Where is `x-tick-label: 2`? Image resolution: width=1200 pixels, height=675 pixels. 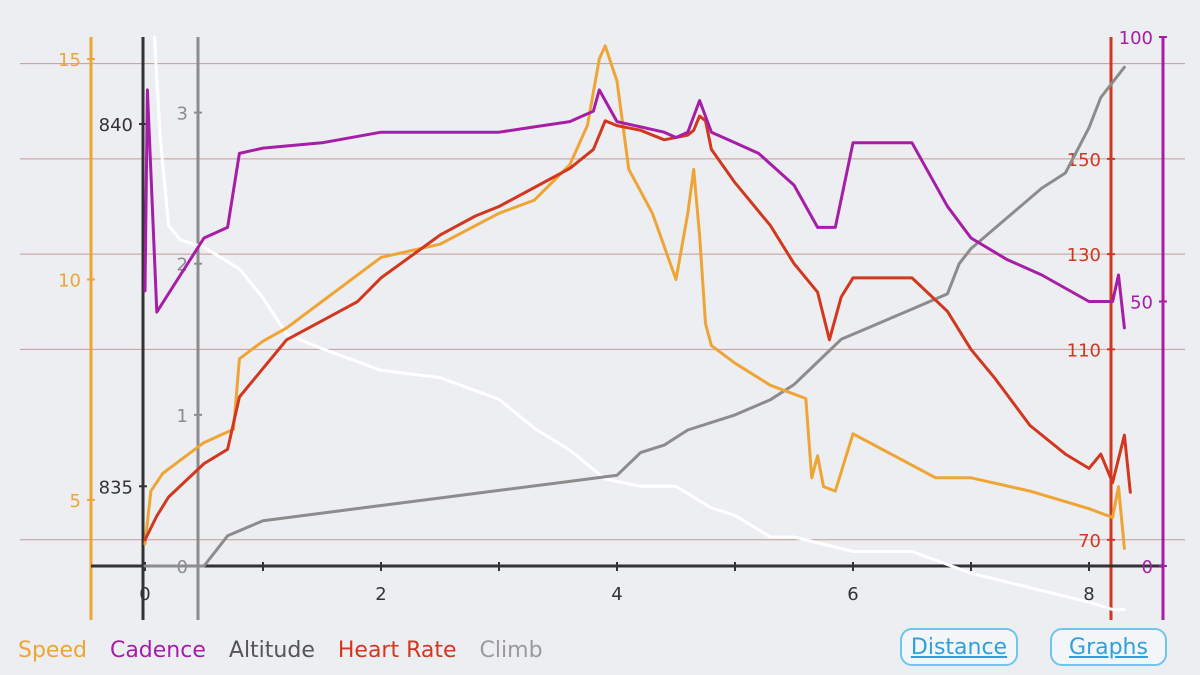
x-tick-label: 2 is located at coordinates (380, 594).